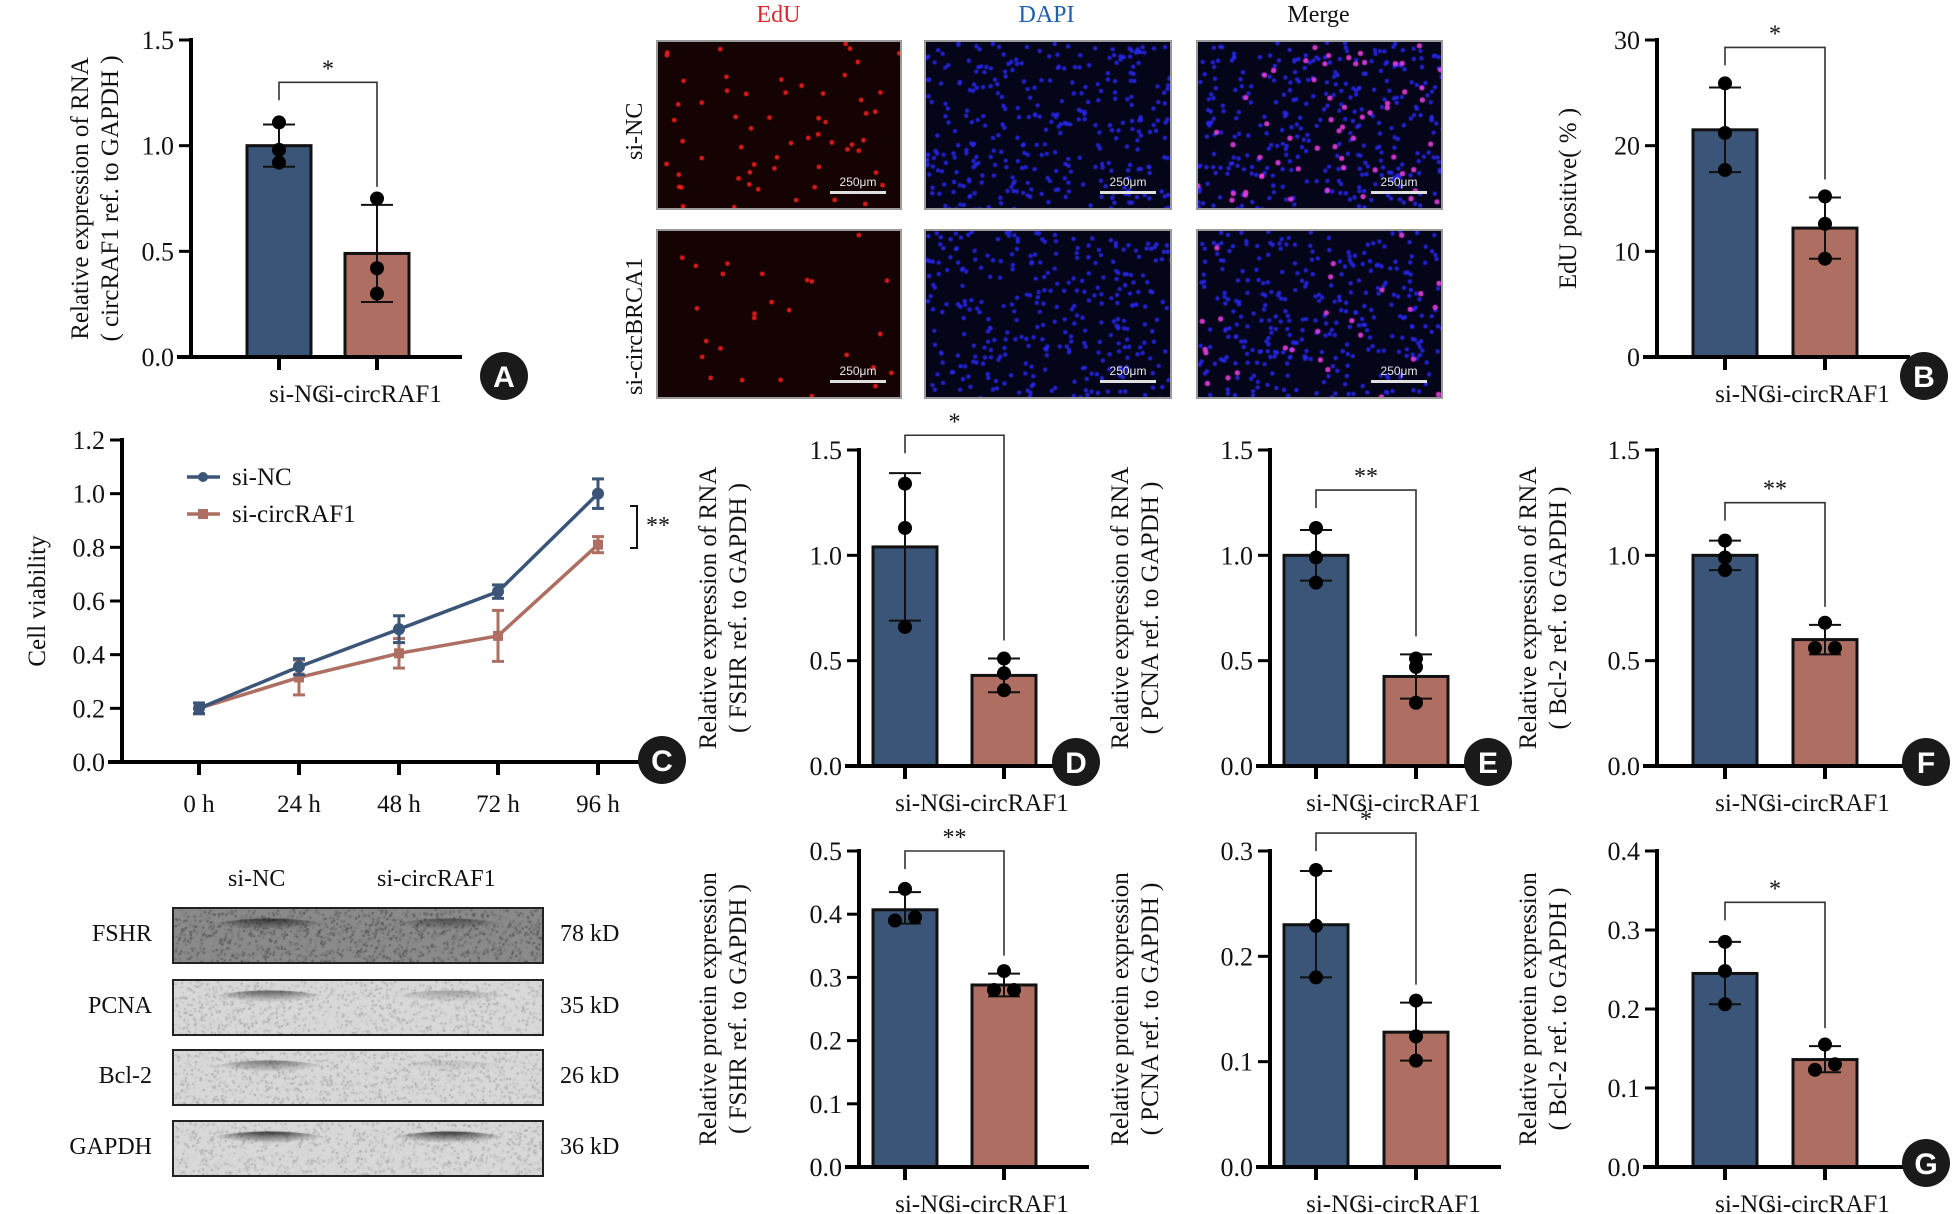 This screenshot has width=1953, height=1214. I want to click on wb-blot-pcna, so click(358, 1007).